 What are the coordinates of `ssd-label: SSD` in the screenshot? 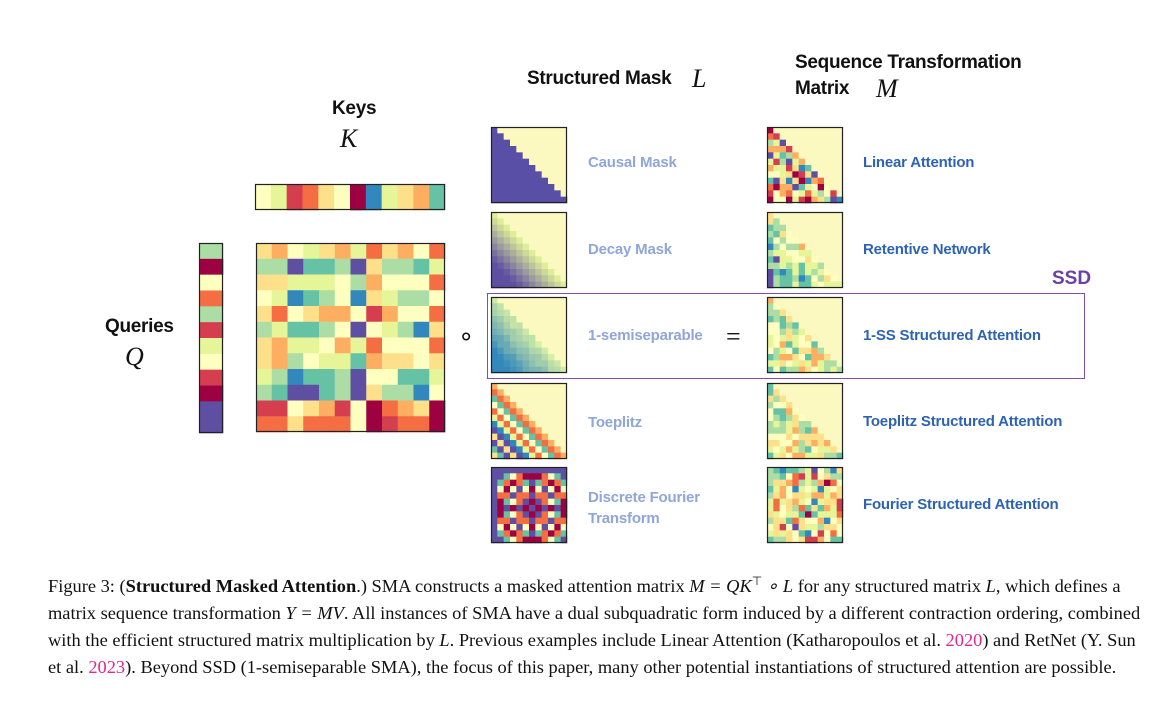 It's located at (1072, 278).